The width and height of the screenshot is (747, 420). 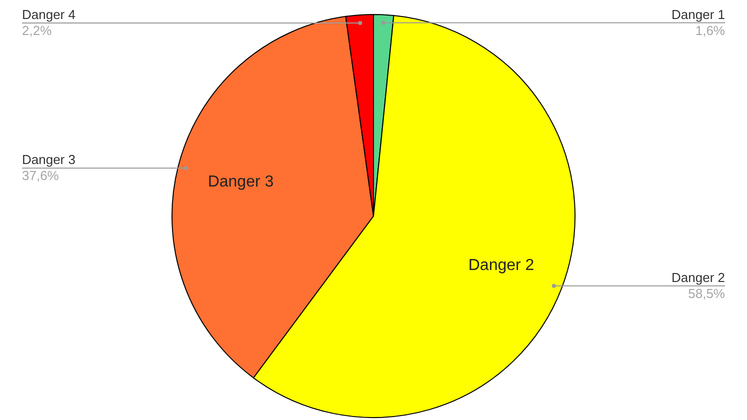 What do you see at coordinates (41, 176) in the screenshot?
I see `data-label: 37,6%` at bounding box center [41, 176].